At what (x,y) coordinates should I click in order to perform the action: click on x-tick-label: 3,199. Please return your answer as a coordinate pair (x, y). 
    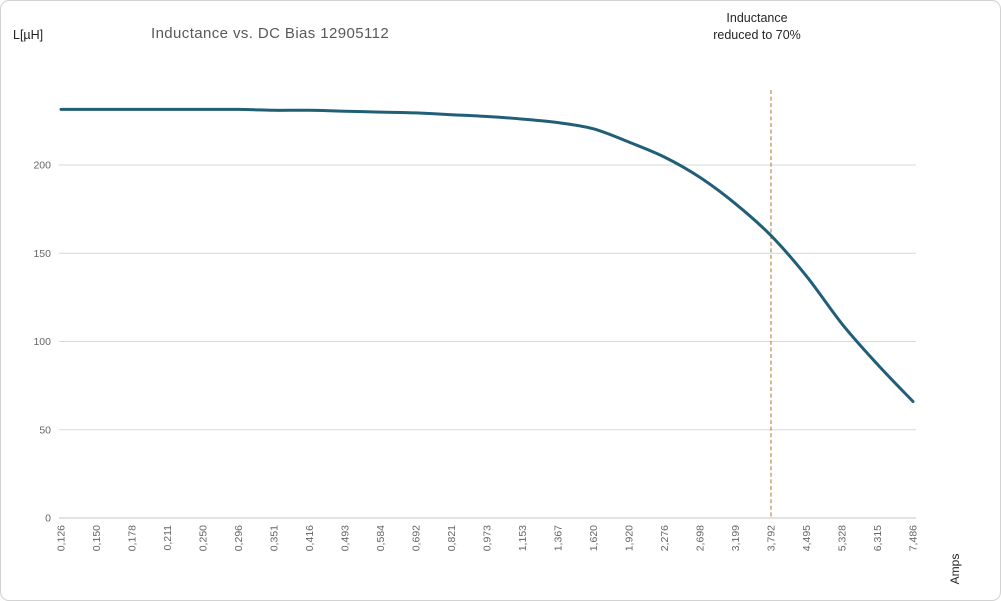
    Looking at the image, I should click on (736, 538).